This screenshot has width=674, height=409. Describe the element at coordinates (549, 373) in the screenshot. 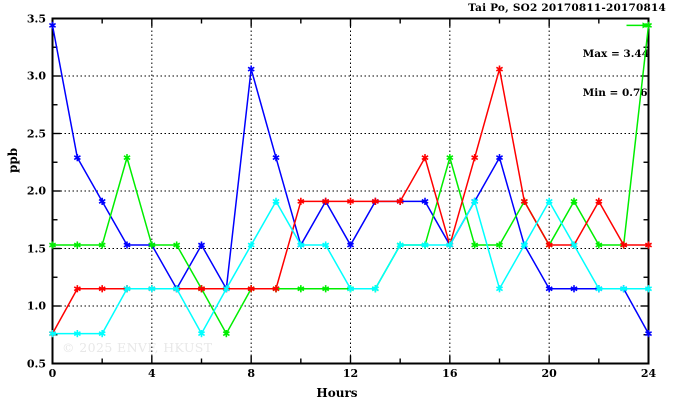

I see `x-tick-label: 20` at that location.